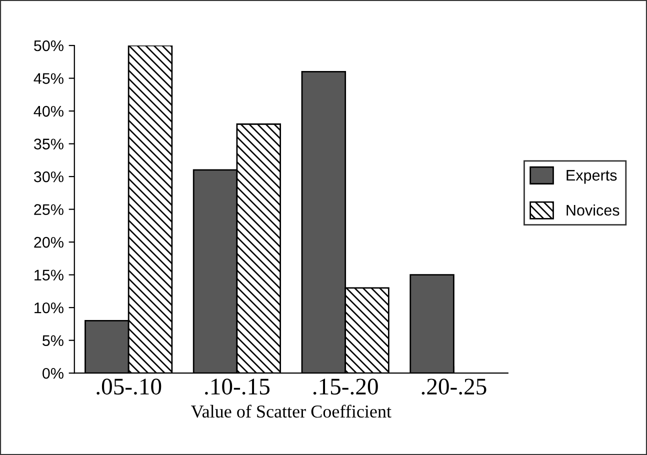  What do you see at coordinates (454, 386) in the screenshot?
I see `x-tick-label: .20-.25` at bounding box center [454, 386].